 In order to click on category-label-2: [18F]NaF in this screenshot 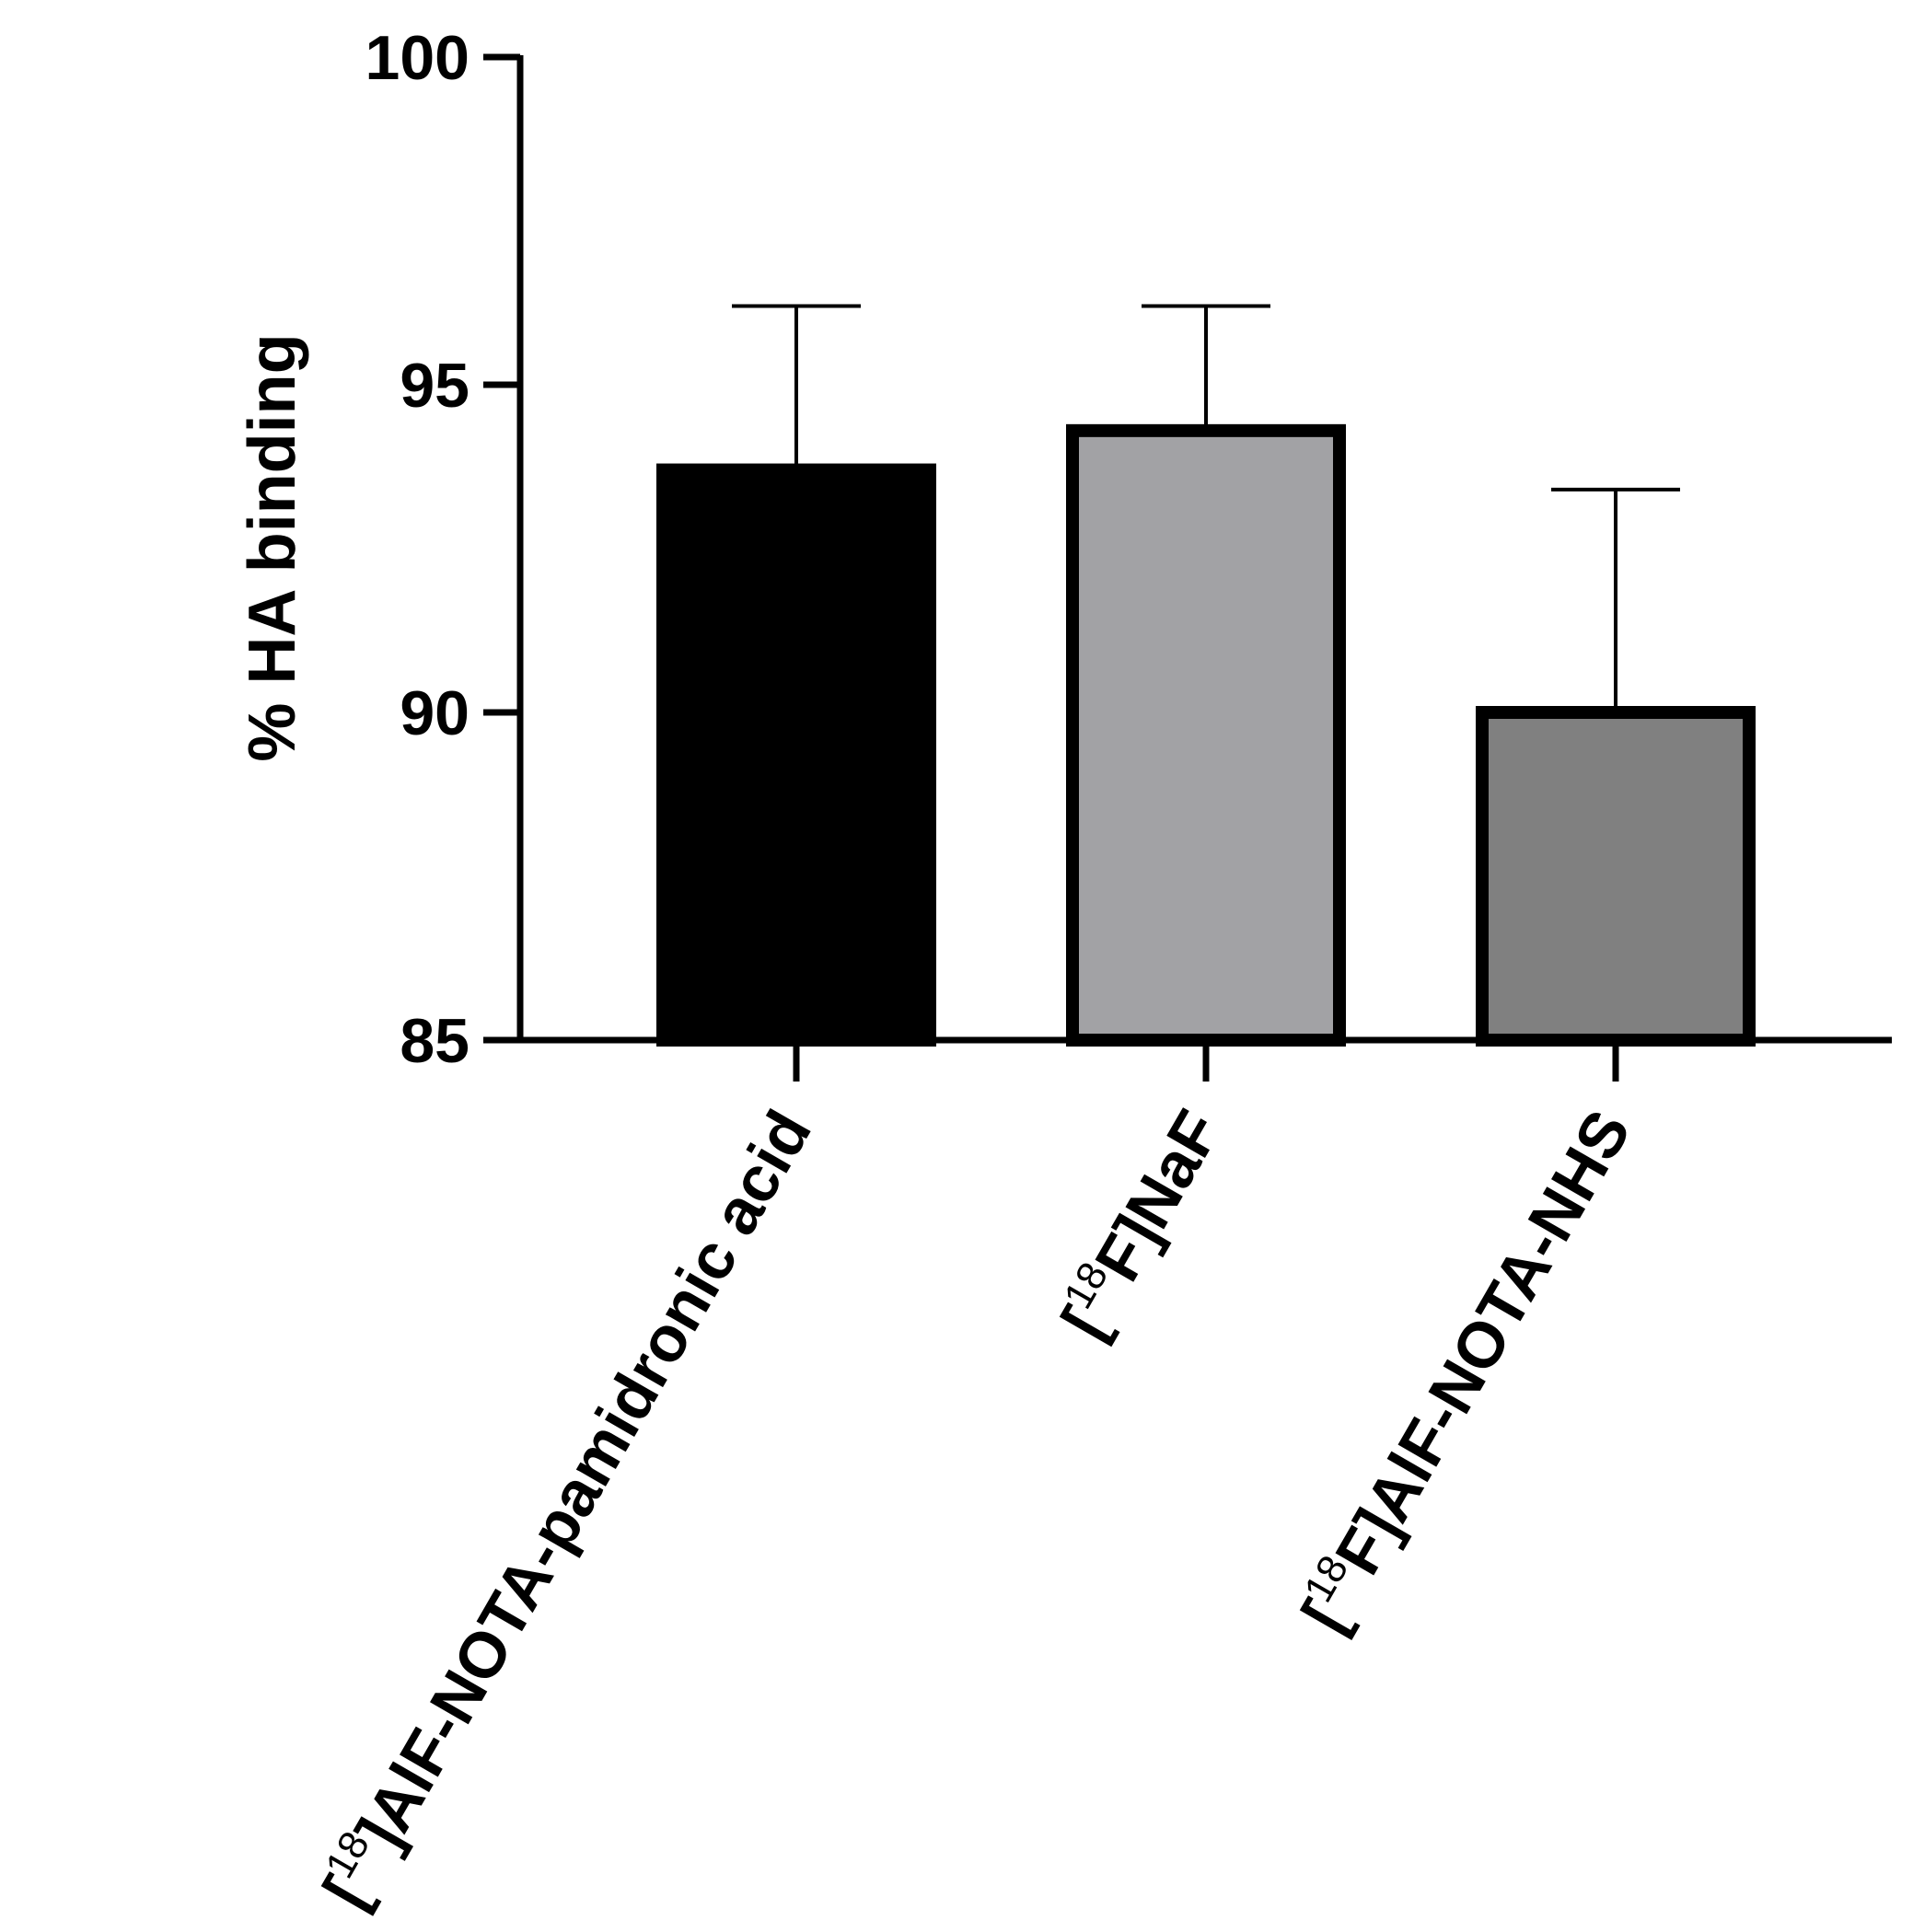, I will do `click(1140, 1223)`.